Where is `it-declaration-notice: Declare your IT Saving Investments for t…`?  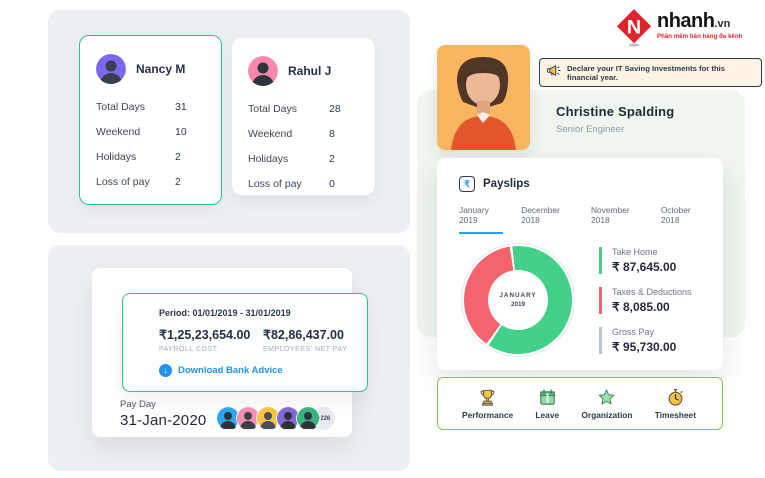 it-declaration-notice: Declare your IT Saving Investments for t… is located at coordinates (650, 72).